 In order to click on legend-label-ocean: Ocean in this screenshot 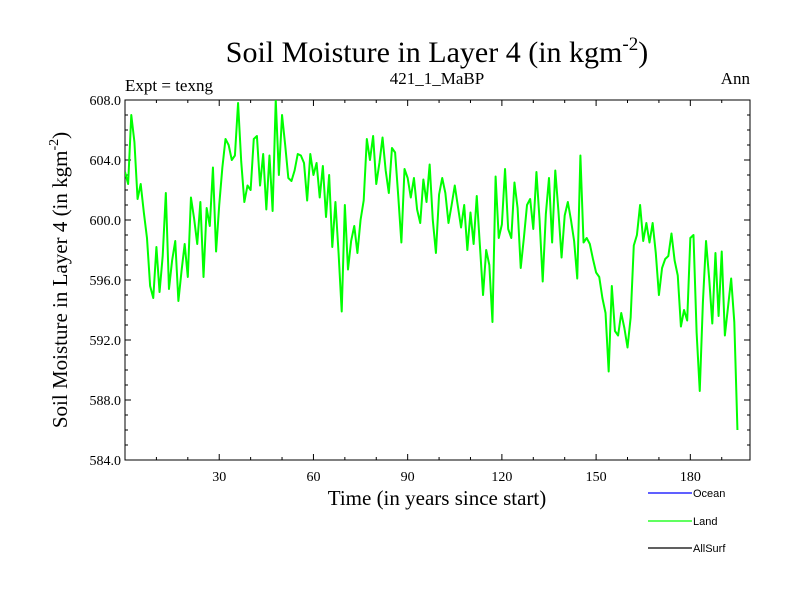, I will do `click(709, 494)`.